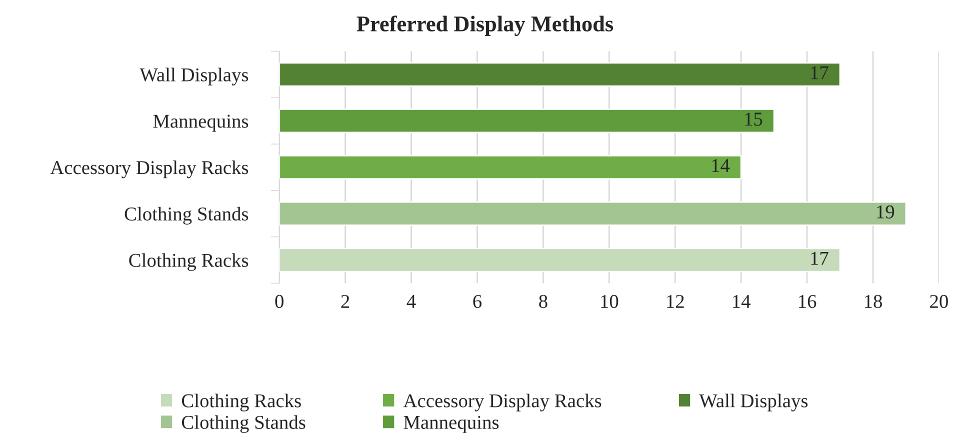  What do you see at coordinates (741, 301) in the screenshot?
I see `x-tick-label: 14` at bounding box center [741, 301].